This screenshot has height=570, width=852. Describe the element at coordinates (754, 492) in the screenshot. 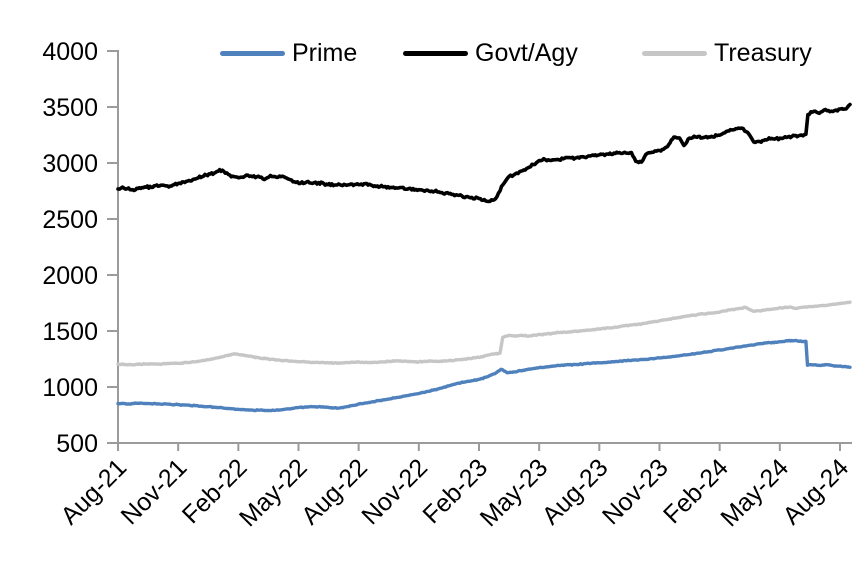

I see `x-tick-label: May-24` at that location.